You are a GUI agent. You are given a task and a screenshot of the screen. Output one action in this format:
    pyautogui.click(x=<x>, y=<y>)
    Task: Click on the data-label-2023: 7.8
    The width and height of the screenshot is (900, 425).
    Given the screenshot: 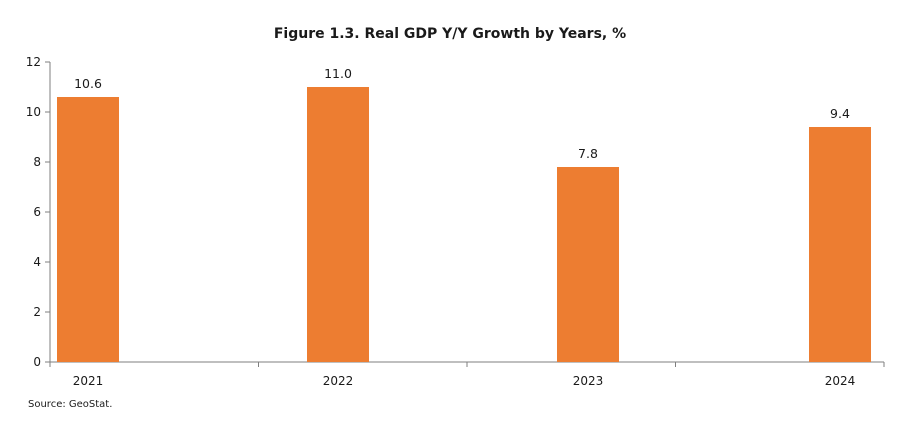 What is the action you would take?
    pyautogui.click(x=588, y=153)
    